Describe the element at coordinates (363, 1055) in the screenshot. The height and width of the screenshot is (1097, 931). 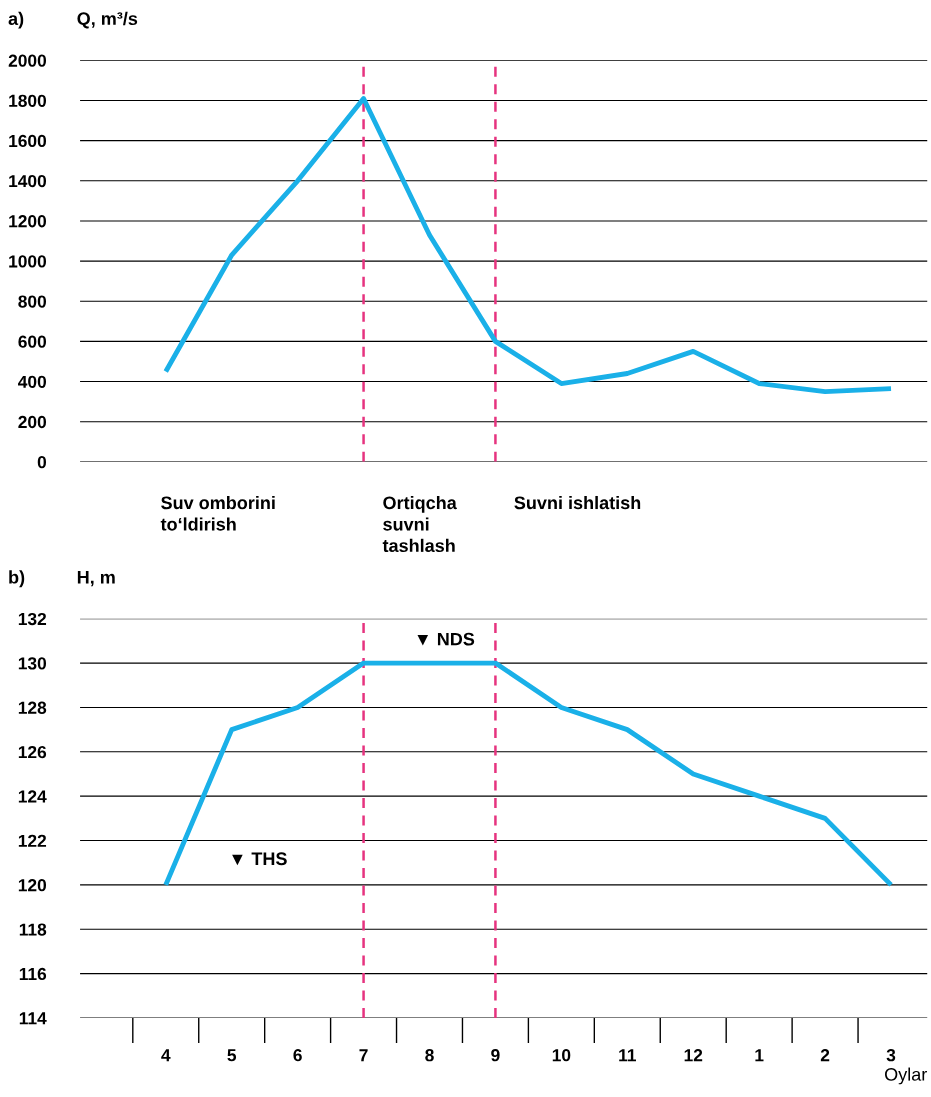
I see `x-tick-label: 7` at that location.